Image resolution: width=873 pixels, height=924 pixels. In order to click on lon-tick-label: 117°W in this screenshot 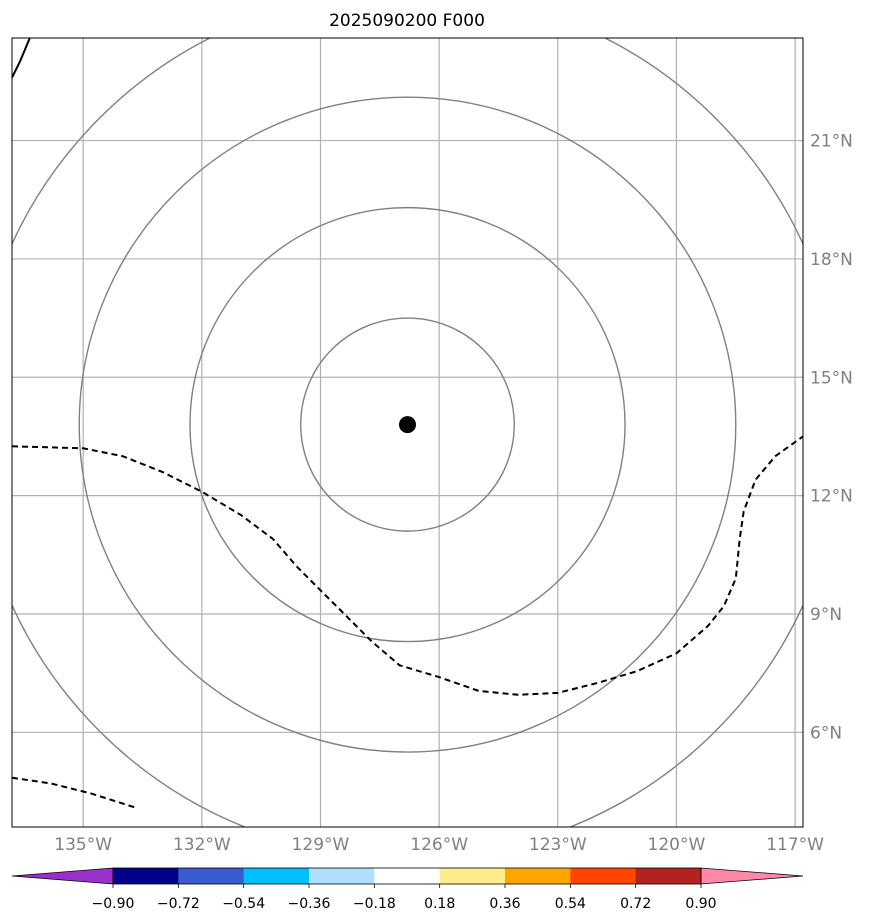, I will do `click(795, 845)`.